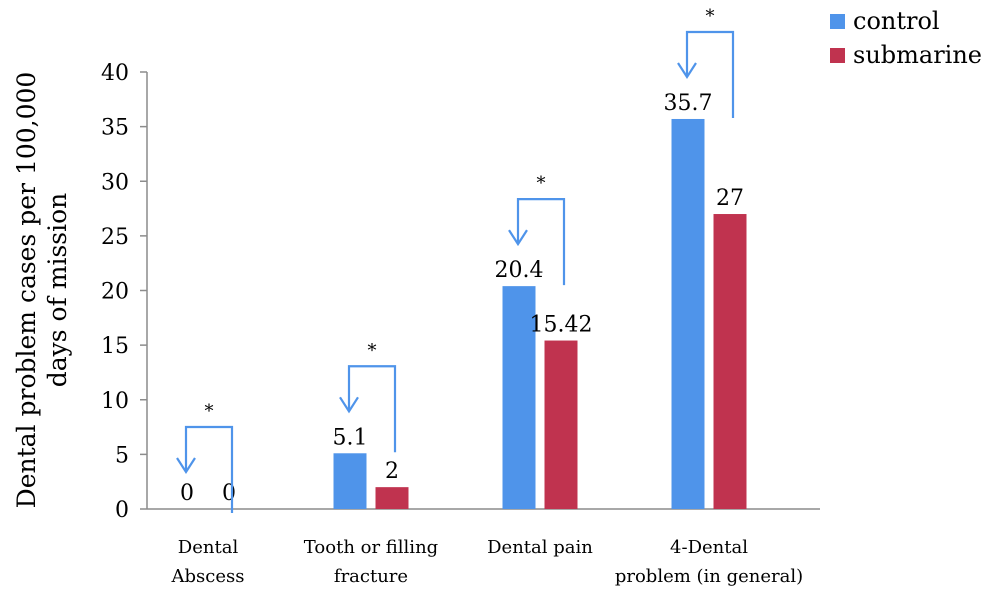 The width and height of the screenshot is (1000, 598). What do you see at coordinates (561, 325) in the screenshot?
I see `data-label-submarine: 15.42` at bounding box center [561, 325].